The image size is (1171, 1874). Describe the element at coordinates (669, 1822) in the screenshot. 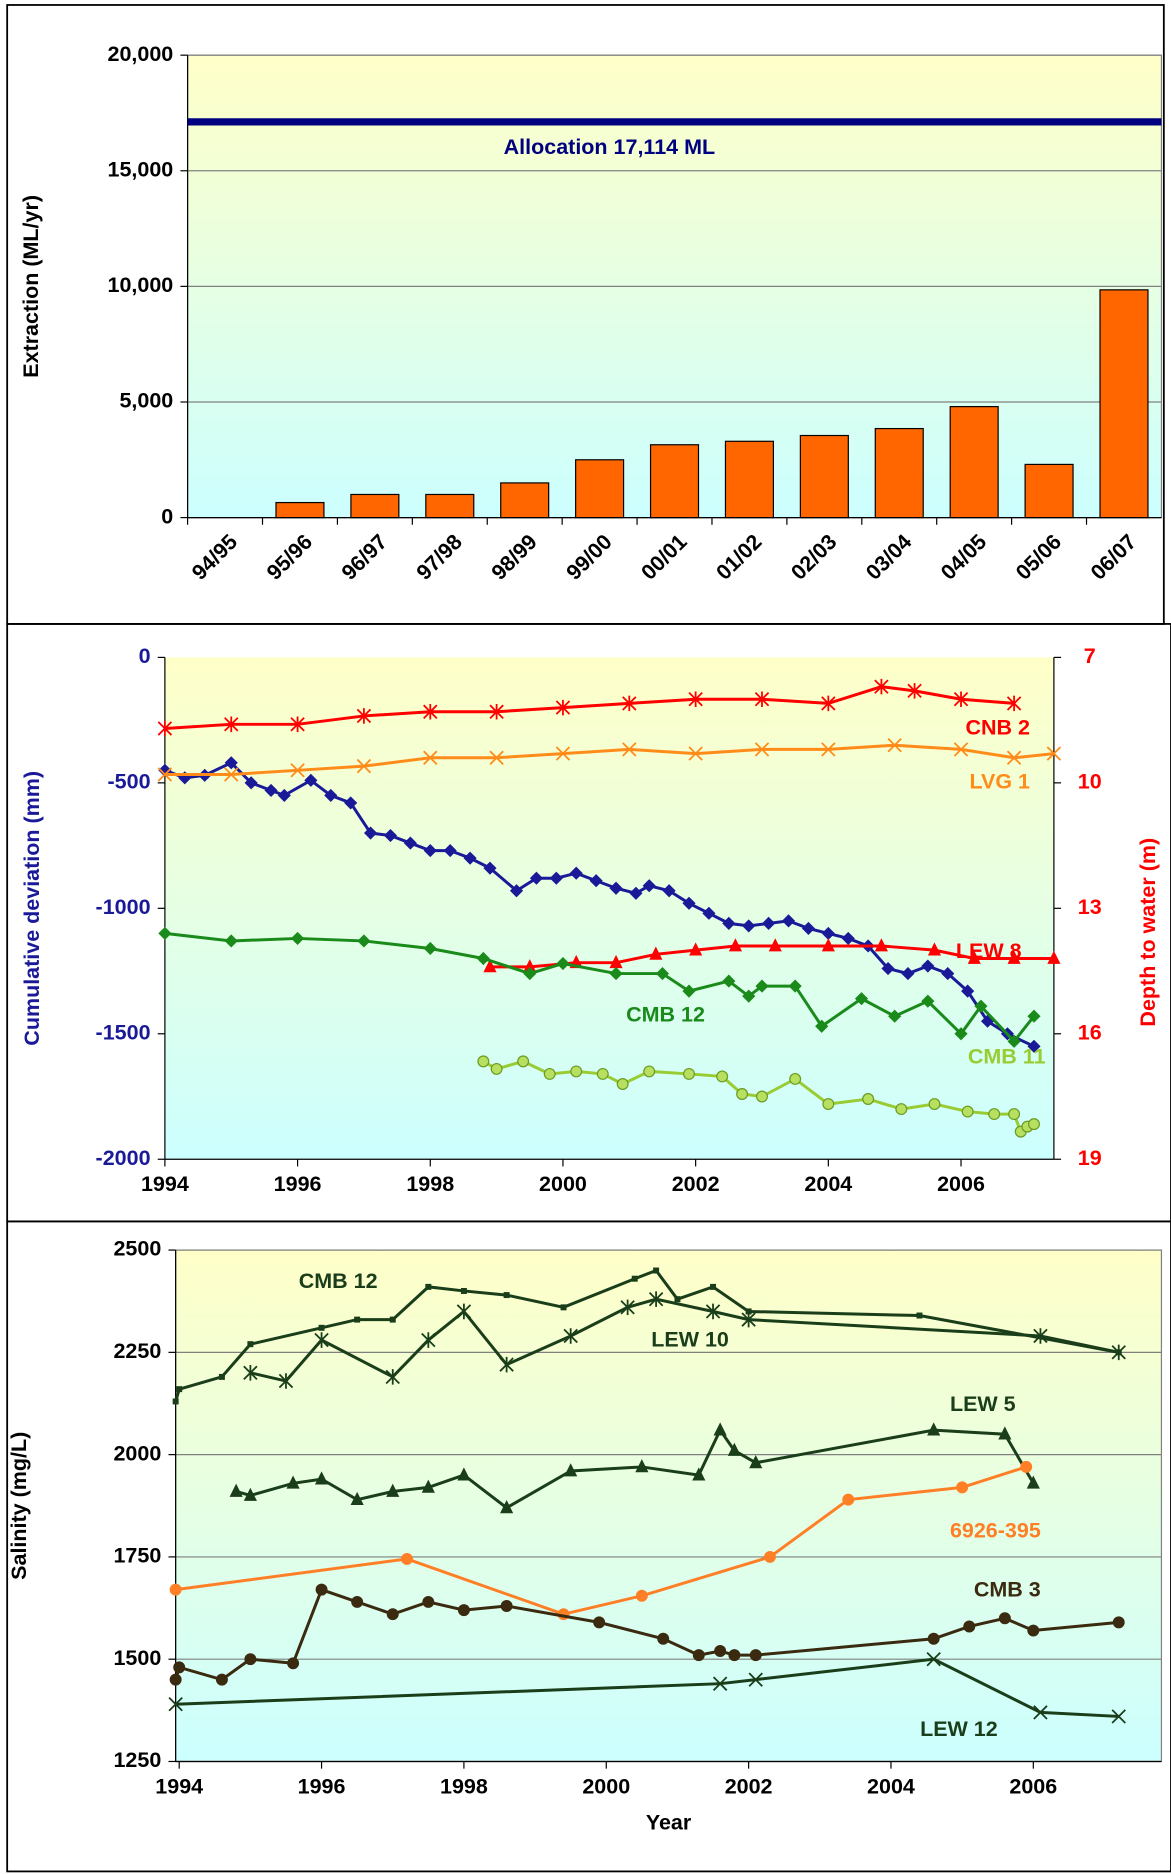

I see `x-axis-label: Year` at that location.